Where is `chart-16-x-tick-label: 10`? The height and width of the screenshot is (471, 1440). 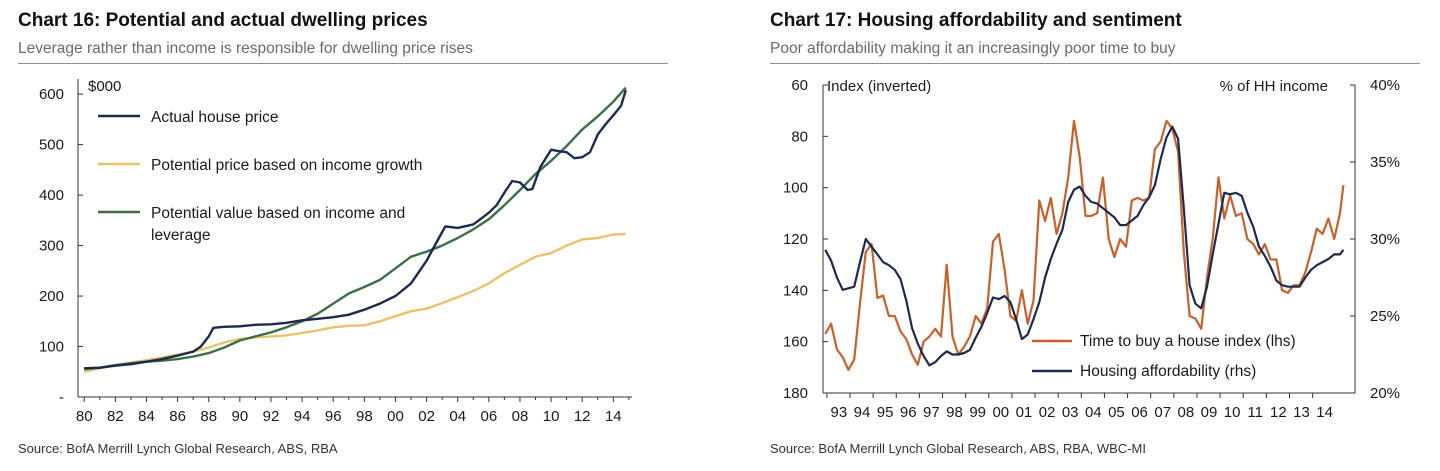
chart-16-x-tick-label: 10 is located at coordinates (551, 416).